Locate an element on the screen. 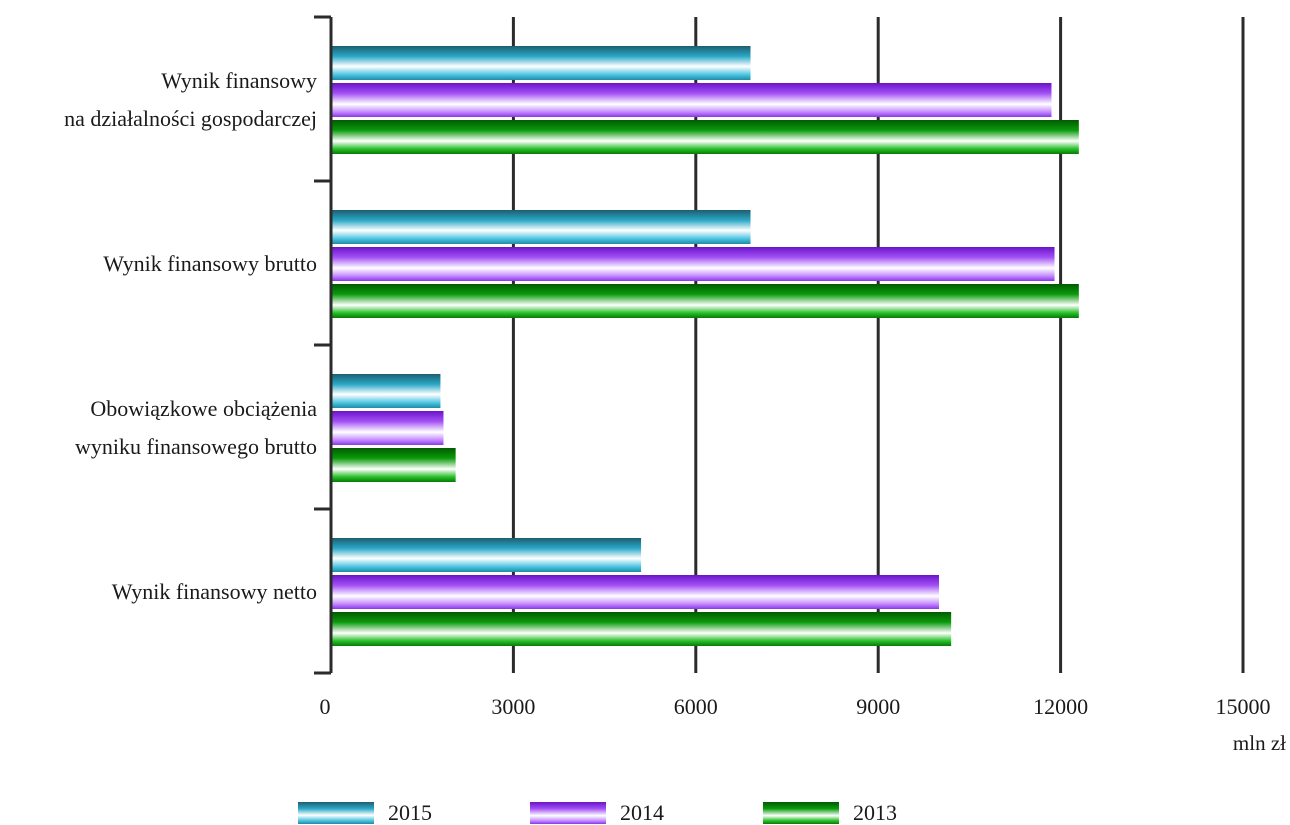 This screenshot has height=825, width=1290. category-label-line: Wynik finansowy brutto is located at coordinates (210, 263).